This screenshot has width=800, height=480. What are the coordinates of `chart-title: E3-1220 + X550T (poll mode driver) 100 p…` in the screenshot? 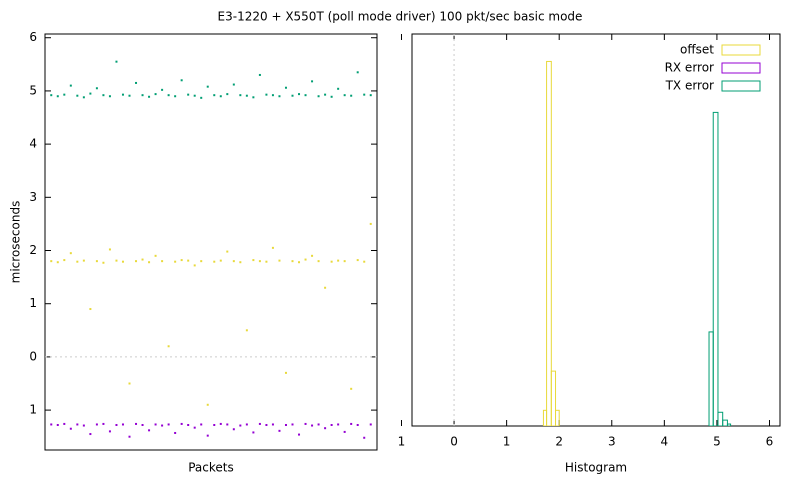 It's located at (400, 17).